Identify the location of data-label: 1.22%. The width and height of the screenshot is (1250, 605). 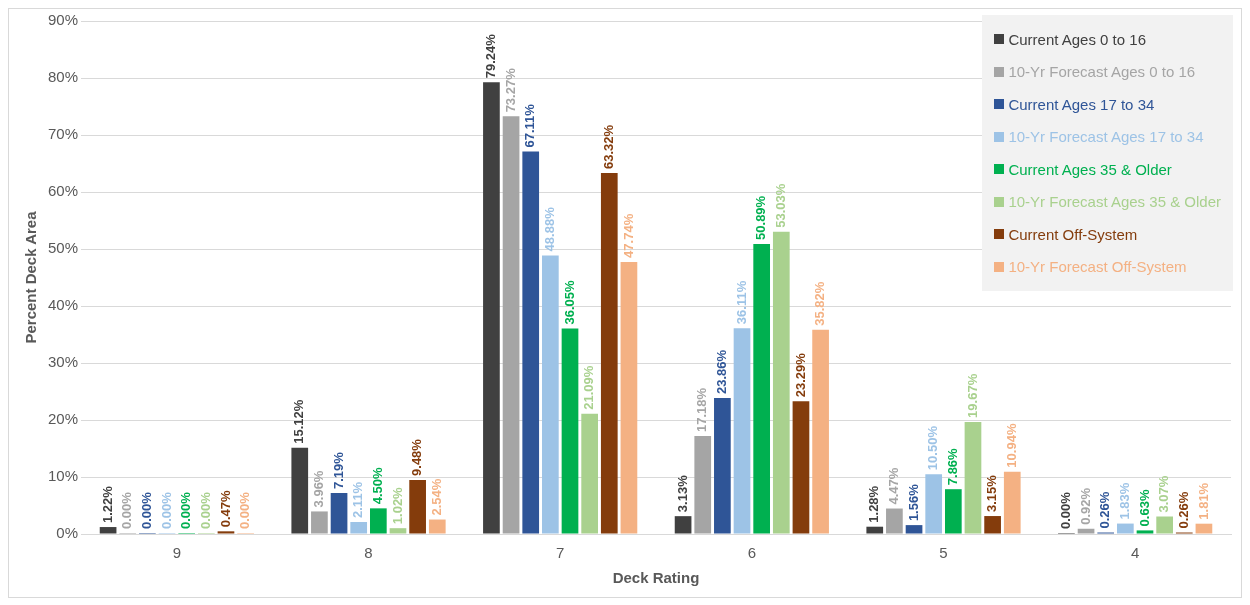
(107, 504).